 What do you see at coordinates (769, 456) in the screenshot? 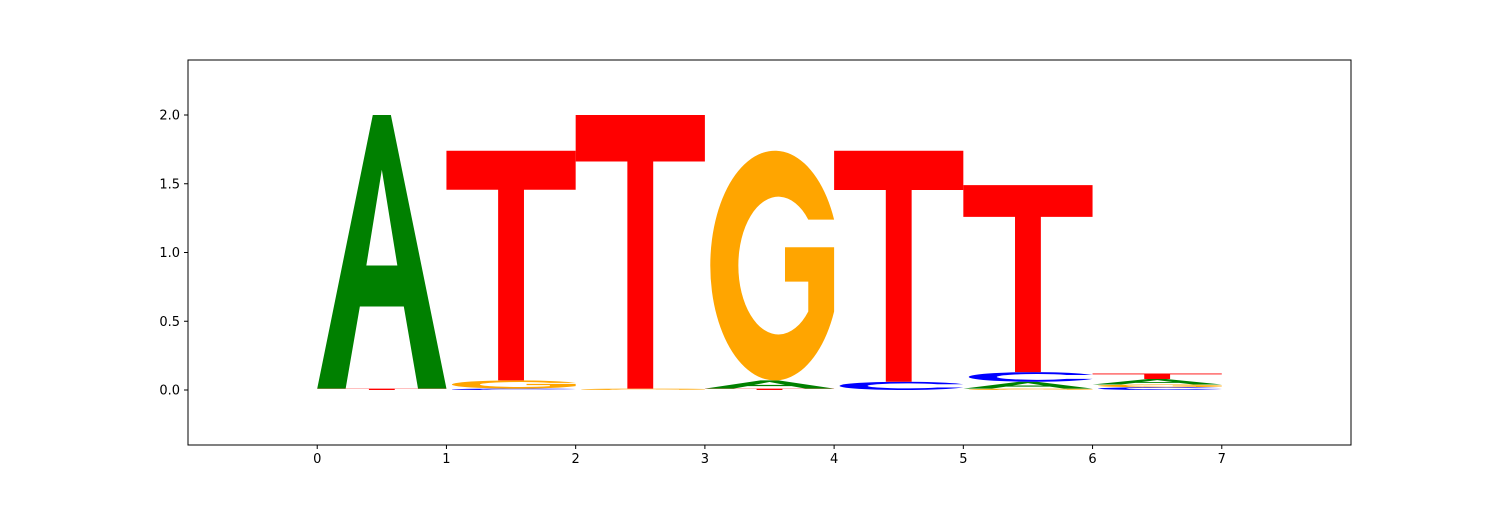
I see `x-axis: 0 1 2 3 4 5 6 7` at bounding box center [769, 456].